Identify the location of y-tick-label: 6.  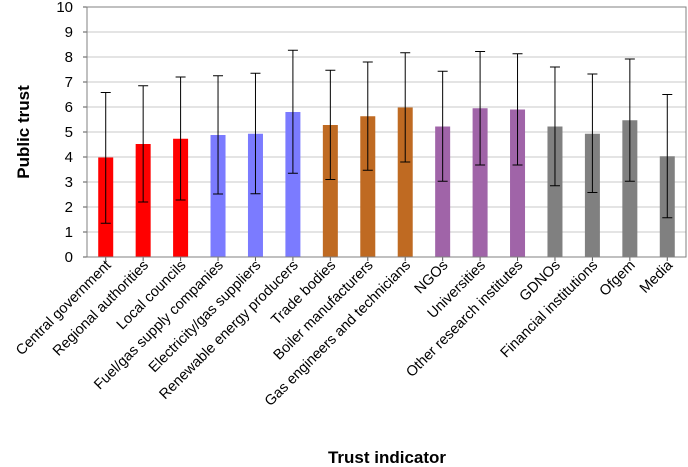
(69, 107).